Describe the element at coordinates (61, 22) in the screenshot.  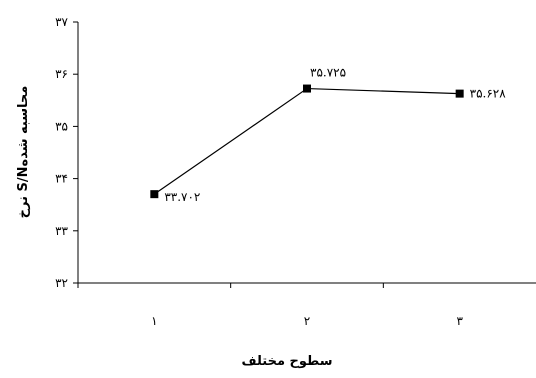
I see `y-tick-label: ۳۷` at that location.